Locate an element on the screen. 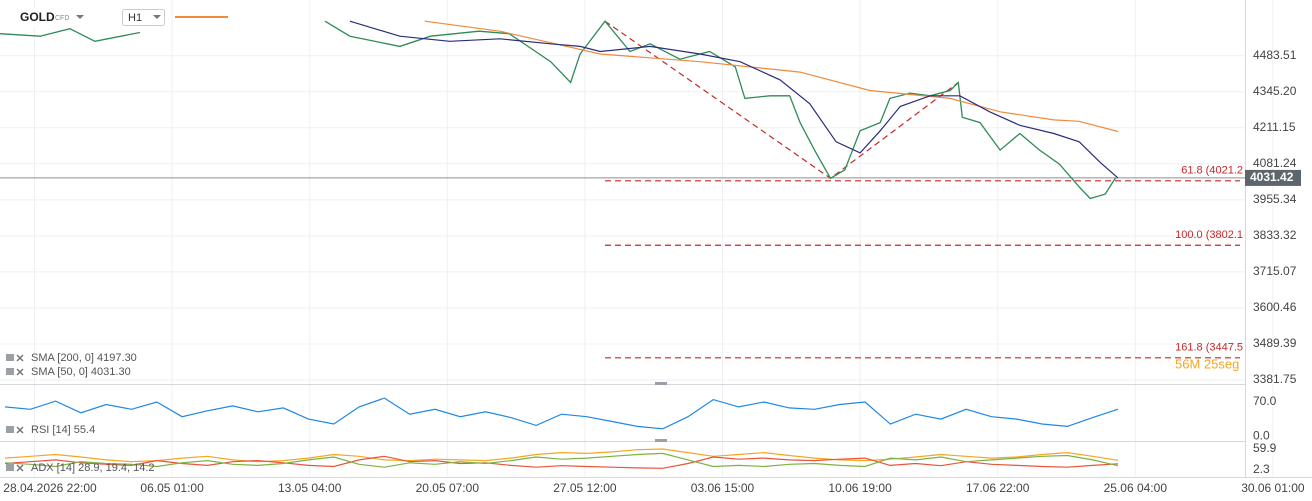 This screenshot has height=501, width=1312. instrument-kind: CFD is located at coordinates (62, 18).